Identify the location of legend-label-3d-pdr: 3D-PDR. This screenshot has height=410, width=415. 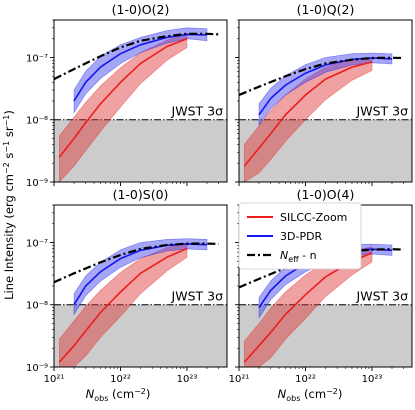
(301, 236).